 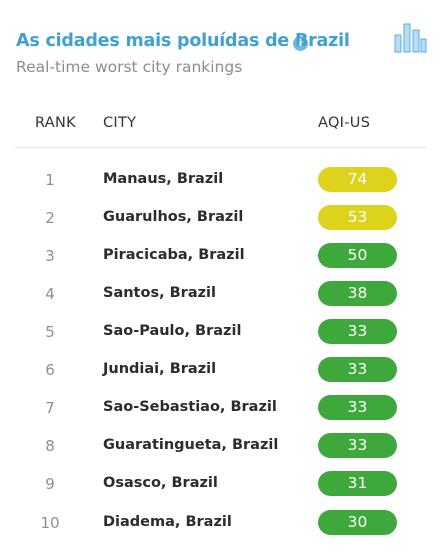 I want to click on ranking-row: 4 Santos, Brazil 38, so click(x=221, y=302).